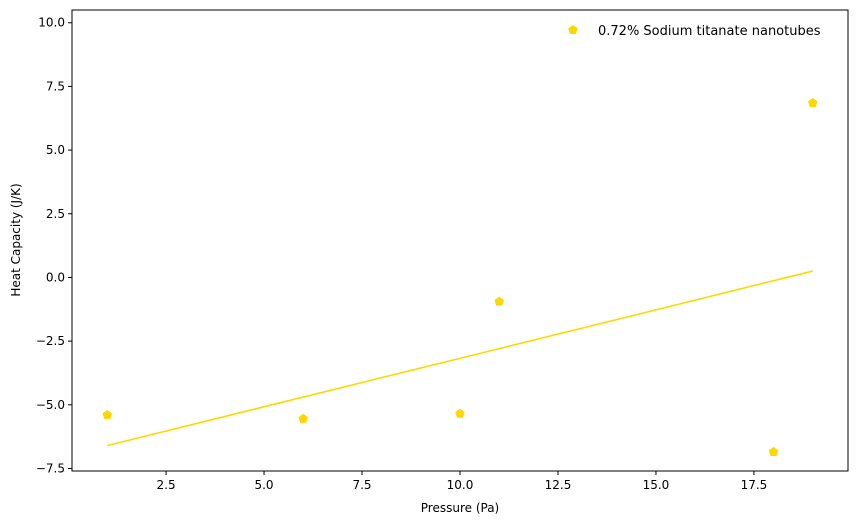 This screenshot has width=857, height=525. I want to click on x-tick-label: 10.0, so click(460, 485).